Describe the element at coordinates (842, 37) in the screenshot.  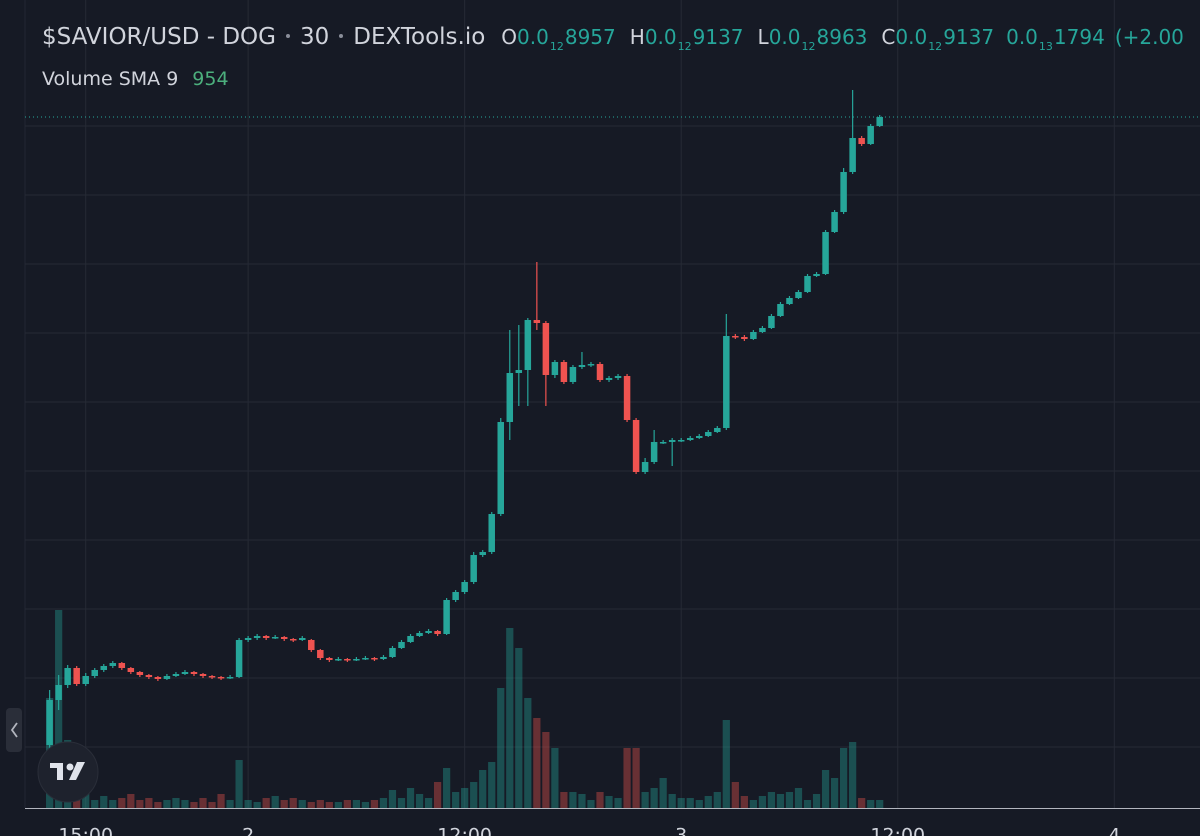
I see `ohlc-digits: 8963` at that location.